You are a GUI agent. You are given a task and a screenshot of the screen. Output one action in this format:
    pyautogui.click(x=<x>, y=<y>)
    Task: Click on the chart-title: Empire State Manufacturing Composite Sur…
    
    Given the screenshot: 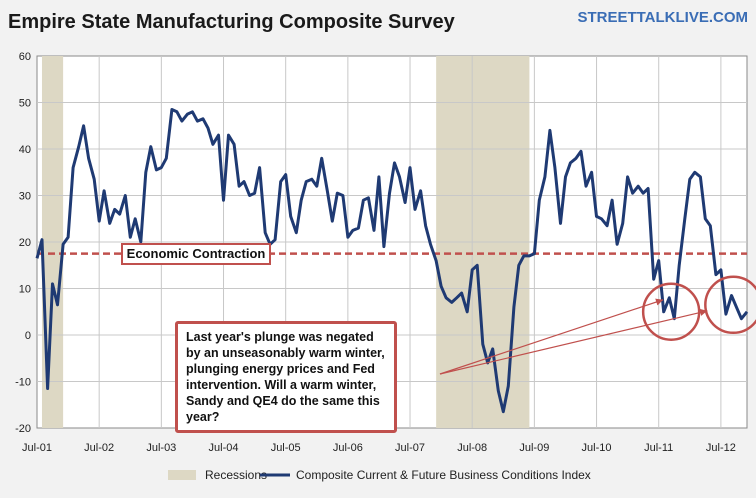 What is the action you would take?
    pyautogui.click(x=232, y=22)
    